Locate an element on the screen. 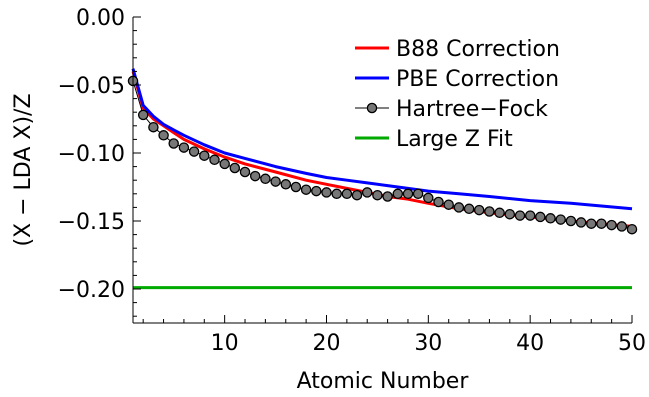 The height and width of the screenshot is (397, 649). y-axis-label: (X − LDA X)/Z is located at coordinates (23, 169).